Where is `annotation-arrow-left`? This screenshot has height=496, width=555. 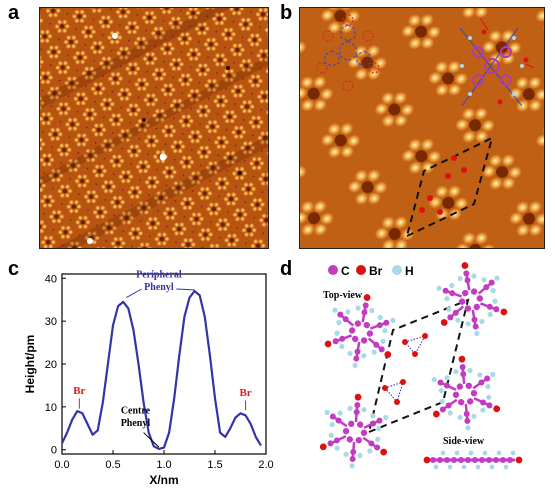 annotation-arrow-left is located at coordinates (134, 293).